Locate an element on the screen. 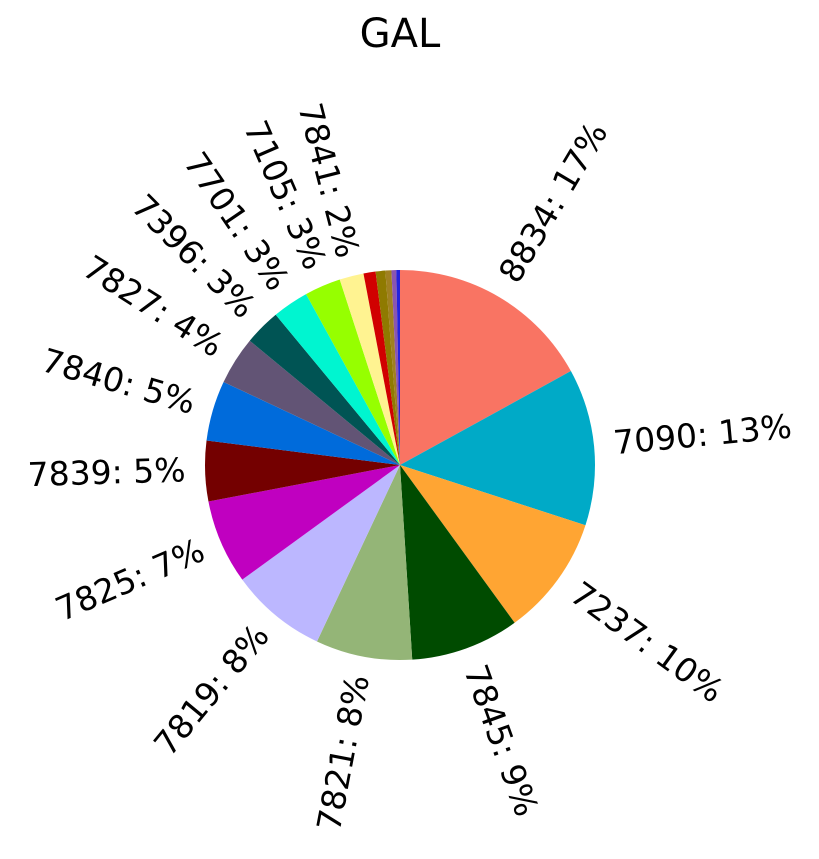 This screenshot has width=819, height=859. slice-label: 7845: 9% is located at coordinates (501, 741).